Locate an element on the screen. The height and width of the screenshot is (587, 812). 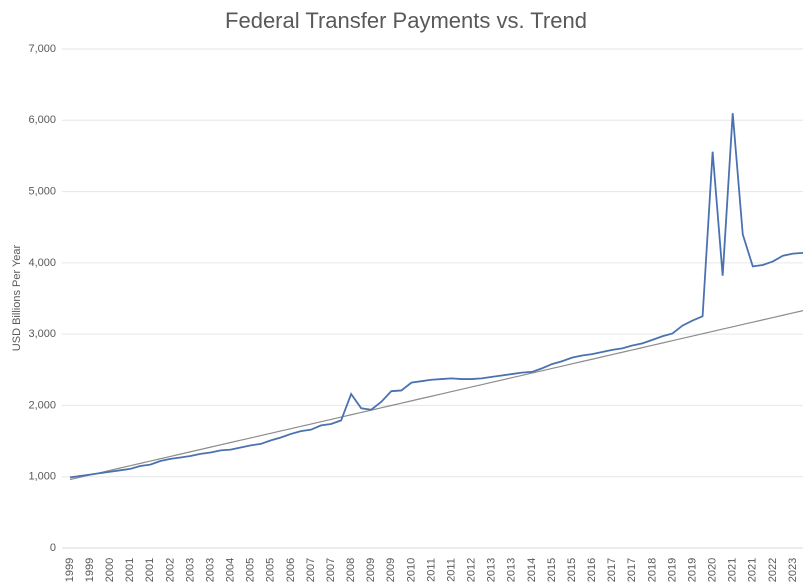
x-tick-label: 2004 is located at coordinates (231, 570).